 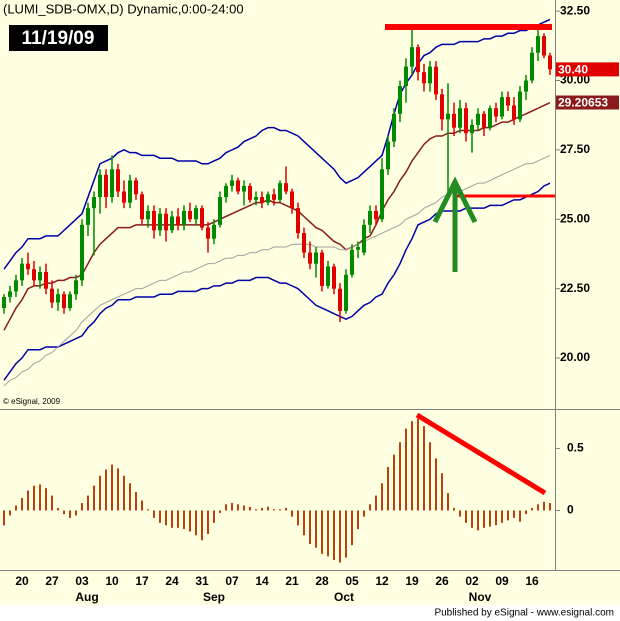 I want to click on x-tick-label: 03, so click(x=82, y=581).